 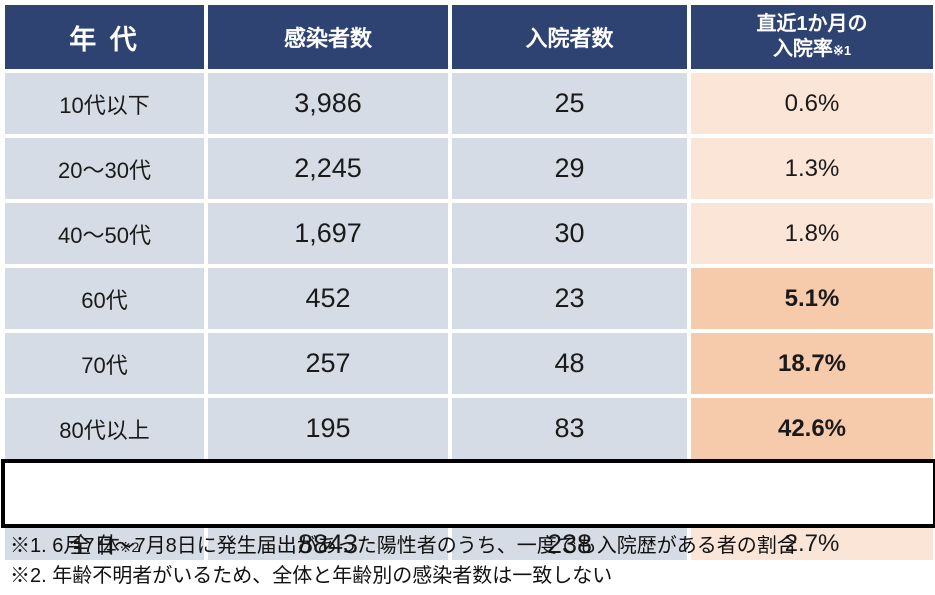 I want to click on header-hospitalized-count: 入院者数, so click(x=569, y=37).